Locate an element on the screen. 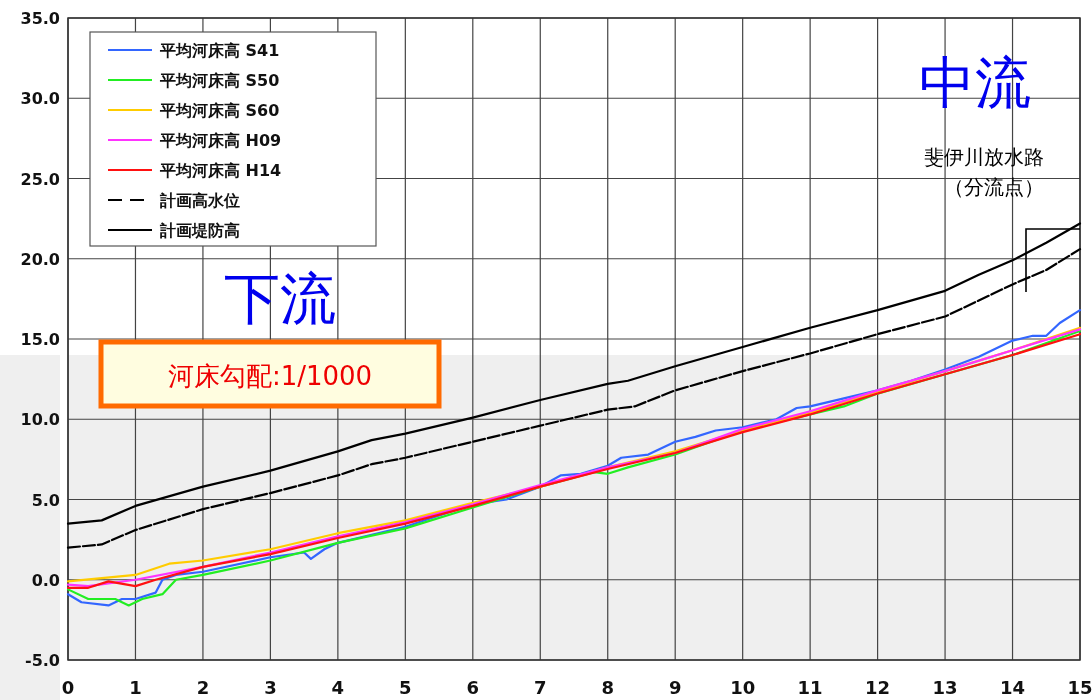  x-tick-label: 15 is located at coordinates (1079, 687).